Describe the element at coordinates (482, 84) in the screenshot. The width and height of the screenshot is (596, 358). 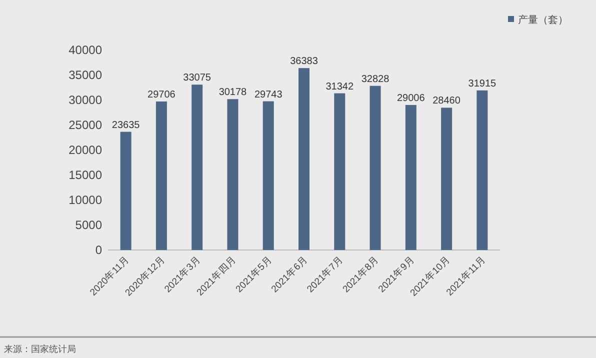
I see `data-label: 31915` at that location.